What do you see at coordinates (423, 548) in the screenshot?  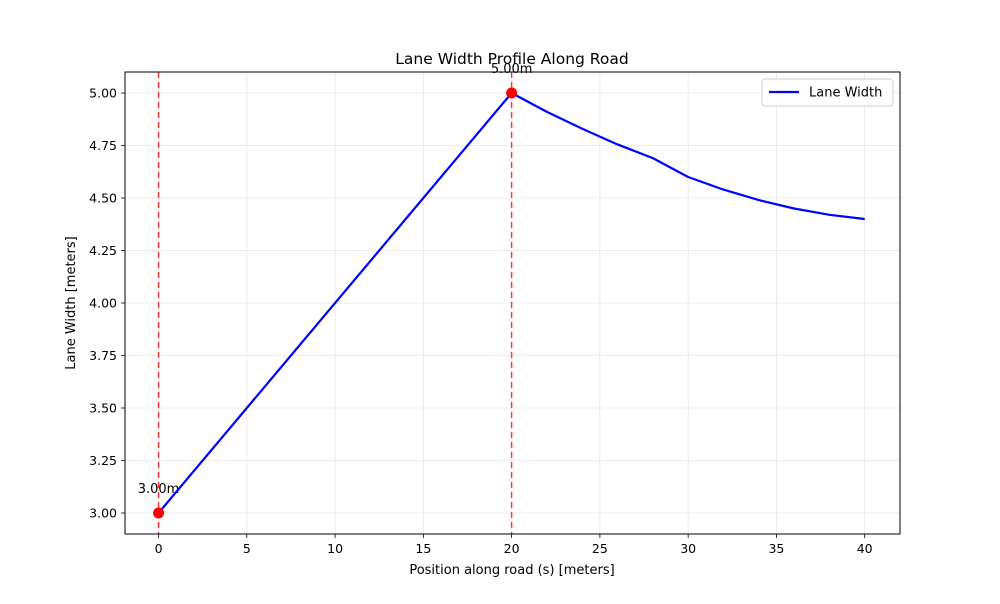 I see `x-tick-label-3: 15` at bounding box center [423, 548].